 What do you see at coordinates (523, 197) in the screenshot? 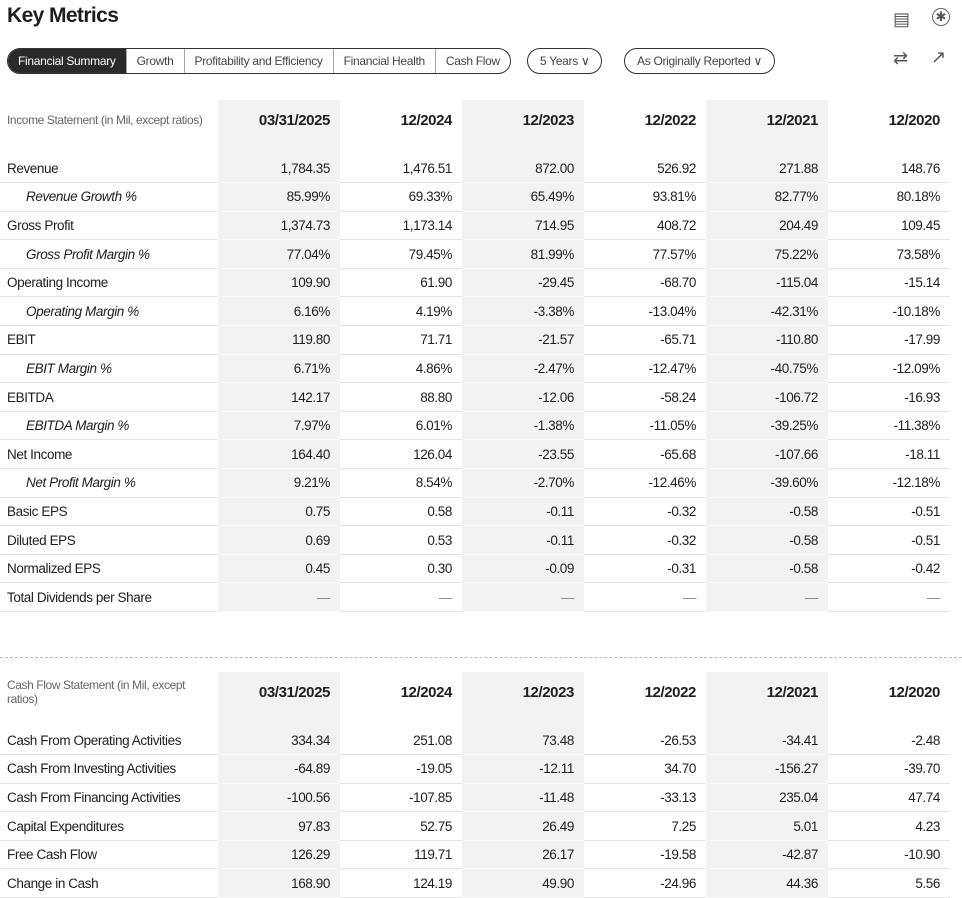
I see `cell-value: 65.49%` at bounding box center [523, 197].